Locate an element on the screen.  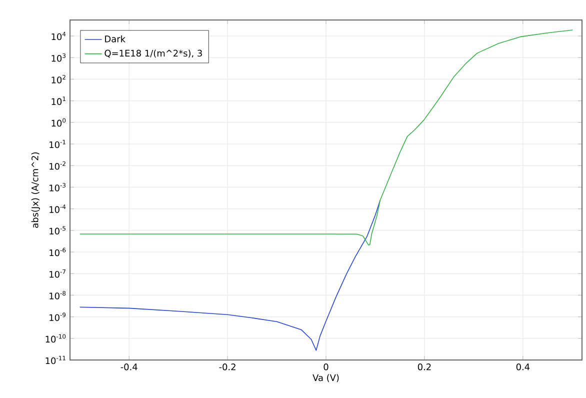
y-tick-label: 10$^{-11}$ is located at coordinates (56, 360).